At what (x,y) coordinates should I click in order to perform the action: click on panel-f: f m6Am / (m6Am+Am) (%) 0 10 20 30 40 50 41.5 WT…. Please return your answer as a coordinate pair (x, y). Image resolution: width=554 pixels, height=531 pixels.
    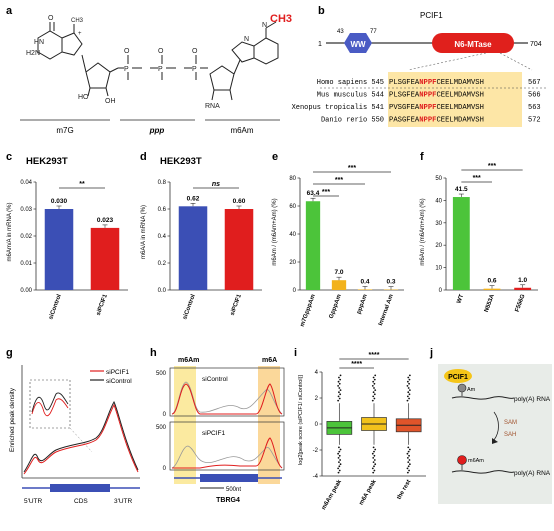
    Looking at the image, I should click on (479, 232).